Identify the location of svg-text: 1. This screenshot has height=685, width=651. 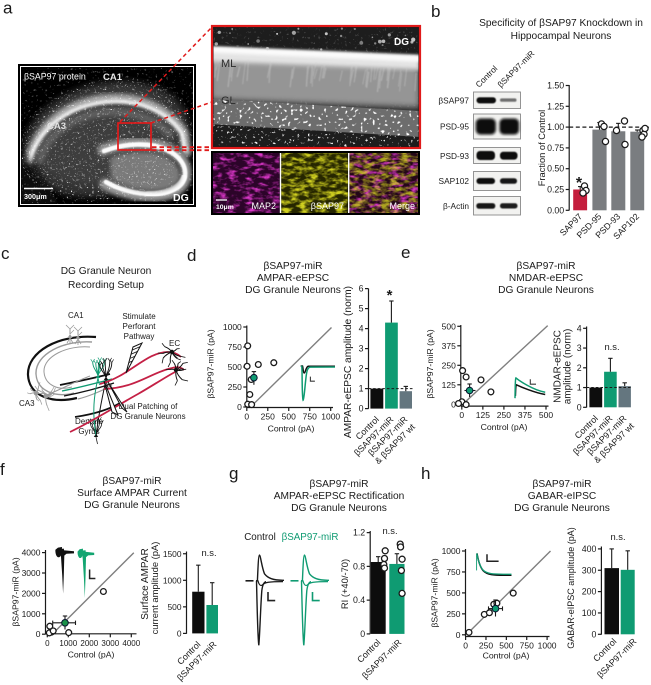
(579, 388).